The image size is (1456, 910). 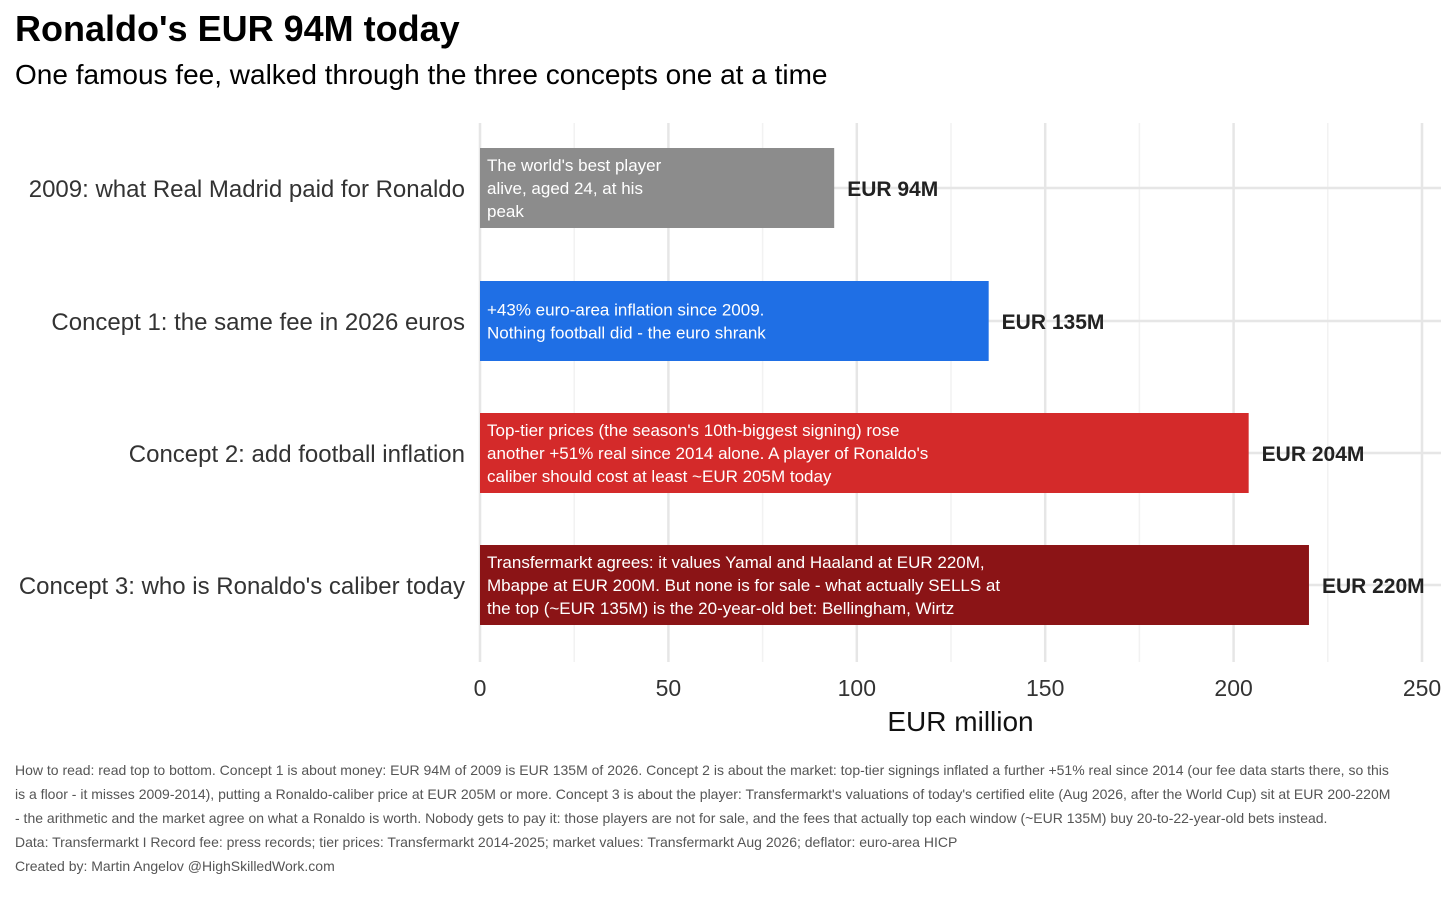 I want to click on bar-annotation: alive, aged 24, at his, so click(x=565, y=188).